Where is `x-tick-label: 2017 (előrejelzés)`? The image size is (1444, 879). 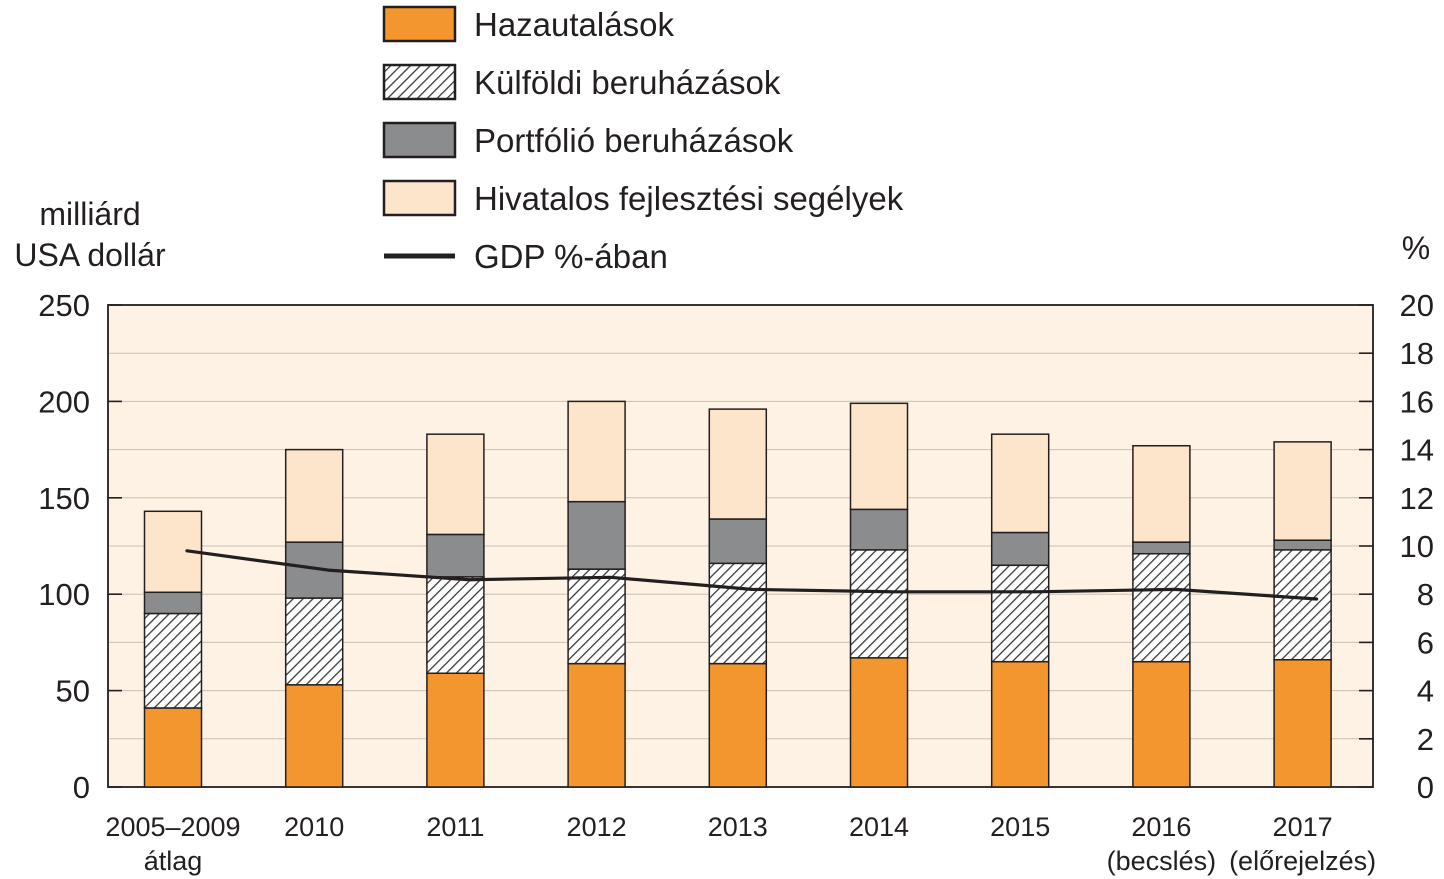
x-tick-label: 2017 (előrejelzés) is located at coordinates (1302, 844).